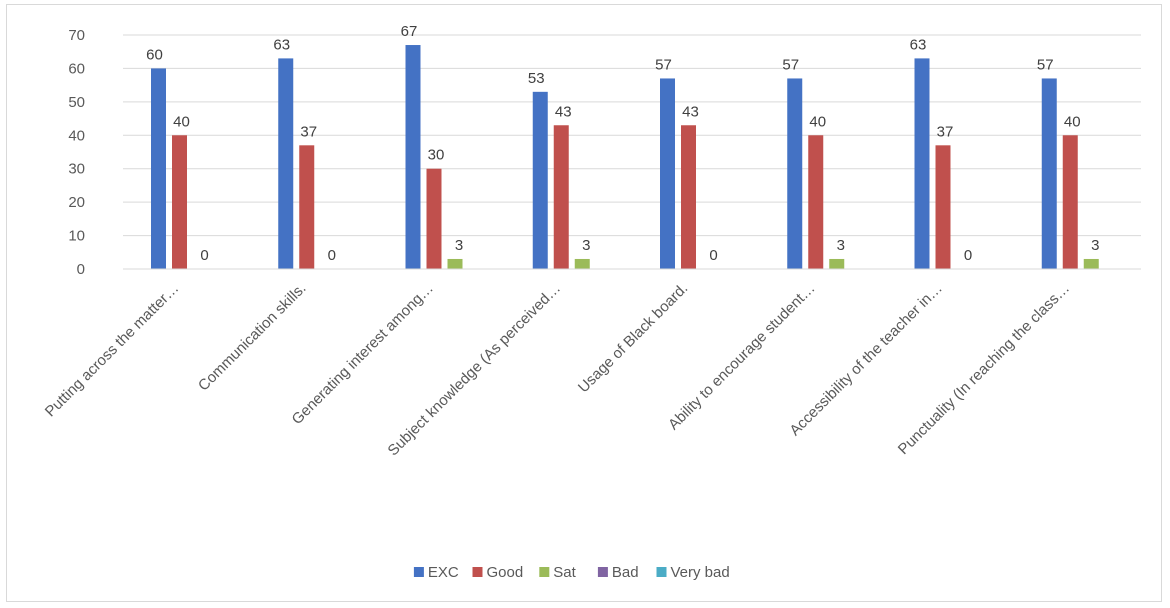 The width and height of the screenshot is (1170, 608). Describe the element at coordinates (154, 54) in the screenshot. I see `data-label: 60` at that location.